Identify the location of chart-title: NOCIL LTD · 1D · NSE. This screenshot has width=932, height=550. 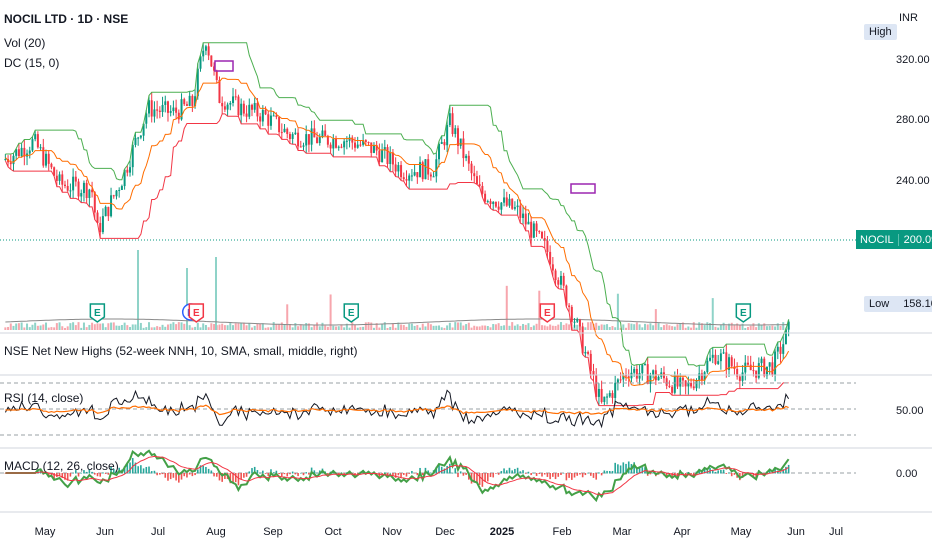
(66, 19).